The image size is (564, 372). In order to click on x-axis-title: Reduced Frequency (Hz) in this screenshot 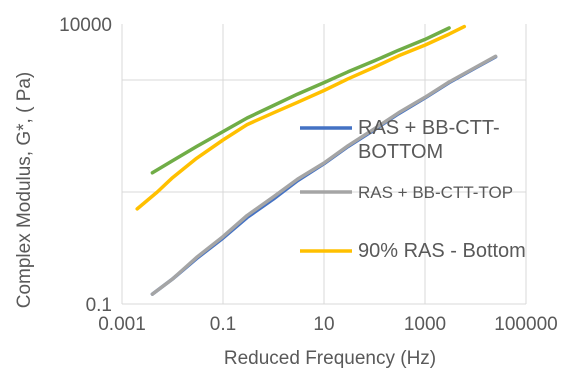, I will do `click(330, 358)`.